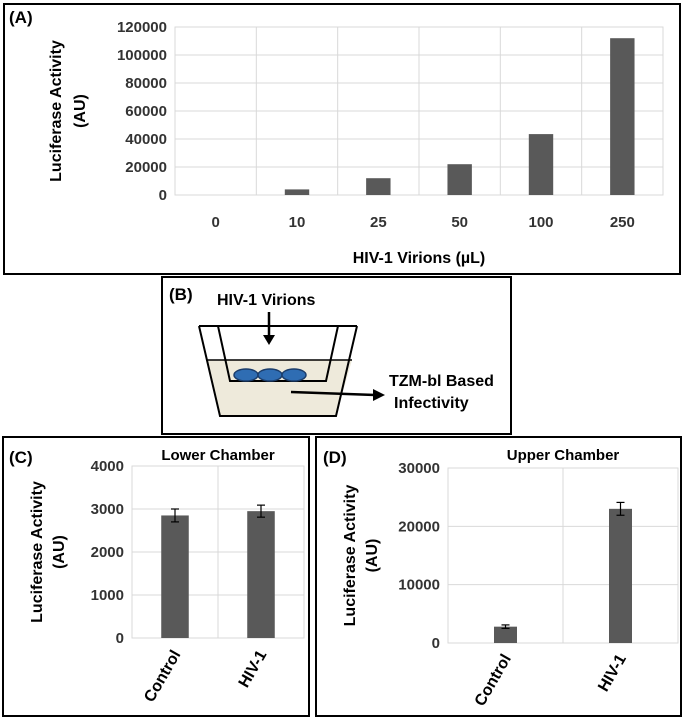 The image size is (685, 720). What do you see at coordinates (218, 455) in the screenshot?
I see `chart-title: Lower Chamber` at bounding box center [218, 455].